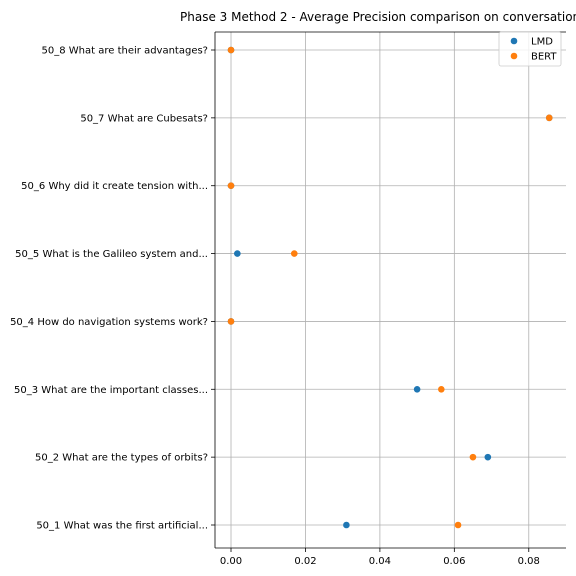 The height and width of the screenshot is (576, 576). I want to click on legend-label-bert: BERT, so click(544, 57).